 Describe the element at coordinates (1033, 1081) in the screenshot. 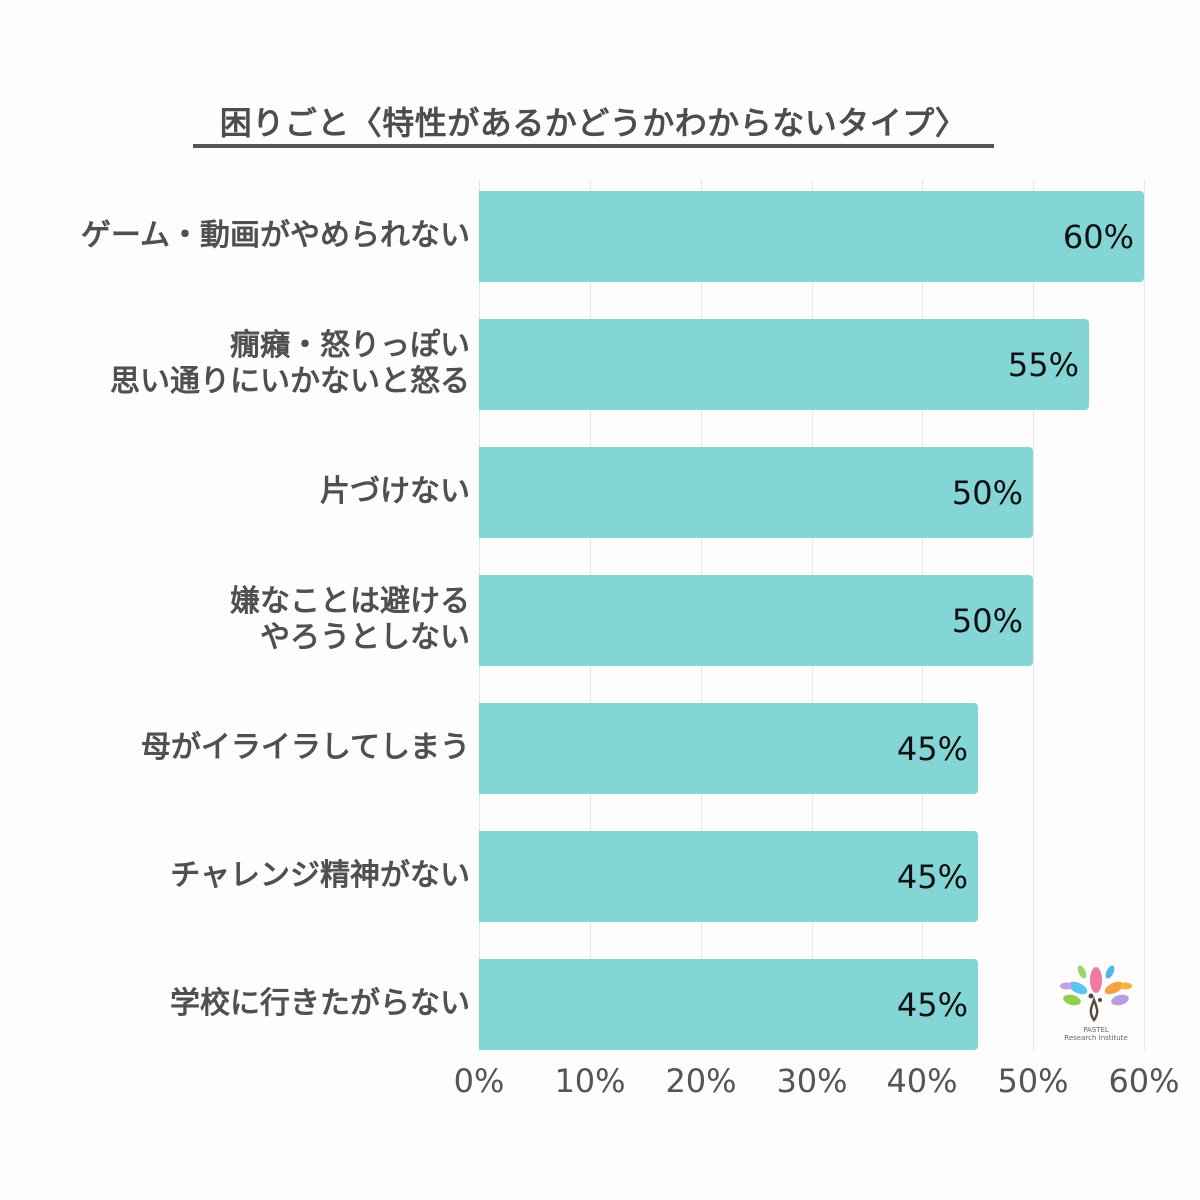

I see `x-tick-label: 50%` at that location.